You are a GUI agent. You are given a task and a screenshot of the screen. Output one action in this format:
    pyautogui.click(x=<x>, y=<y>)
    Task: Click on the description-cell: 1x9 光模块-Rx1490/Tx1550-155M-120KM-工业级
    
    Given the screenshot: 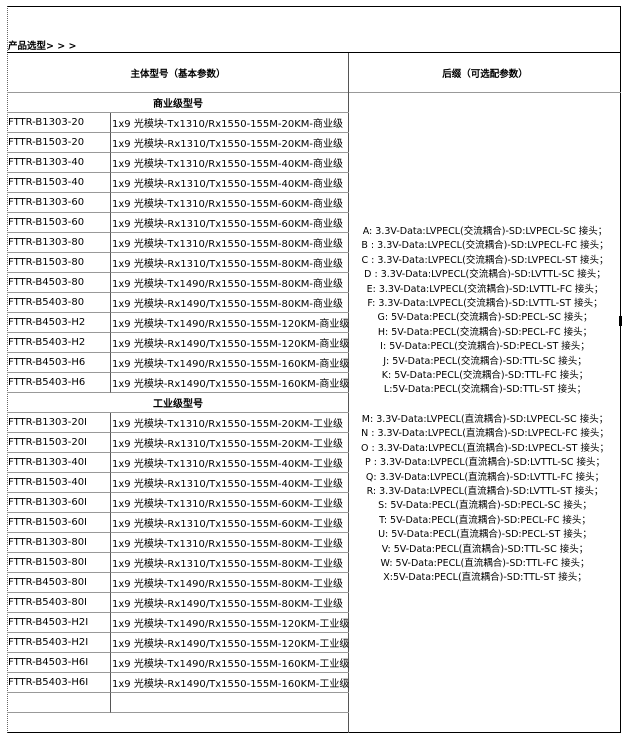 What is the action you would take?
    pyautogui.click(x=230, y=643)
    